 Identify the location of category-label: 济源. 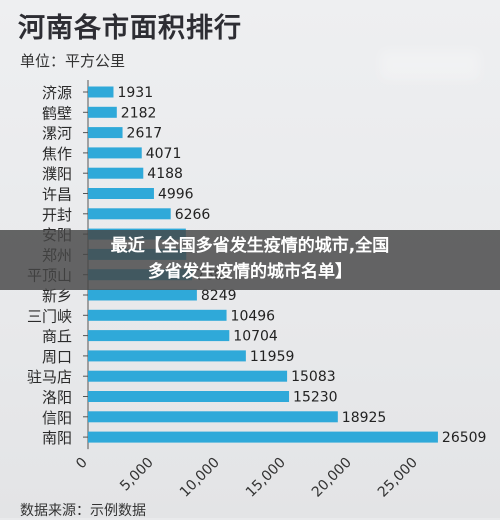
(57, 93).